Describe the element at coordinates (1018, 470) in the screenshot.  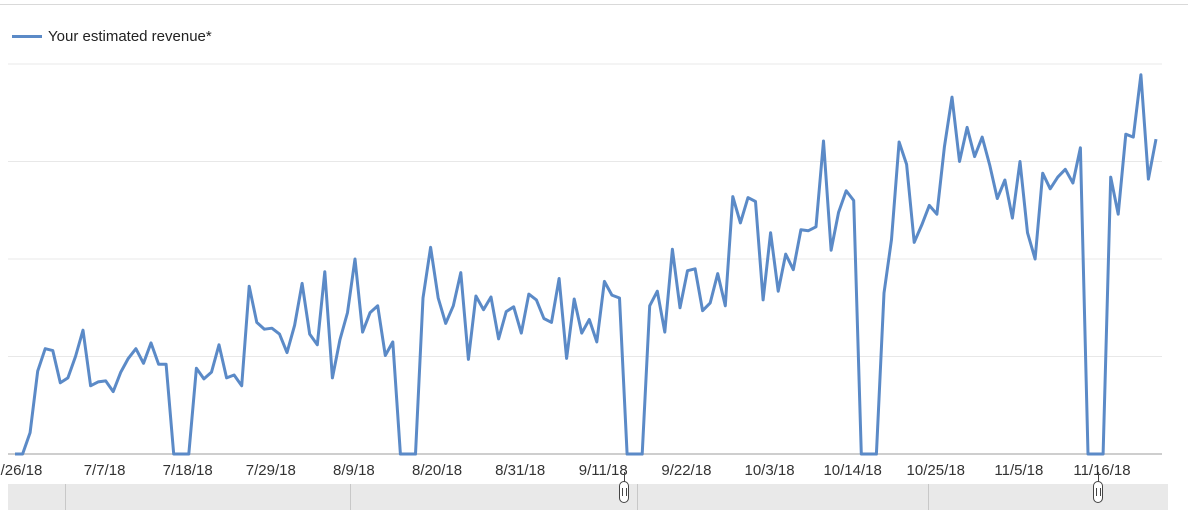
I see `x-tick-label: 11/5/18` at that location.